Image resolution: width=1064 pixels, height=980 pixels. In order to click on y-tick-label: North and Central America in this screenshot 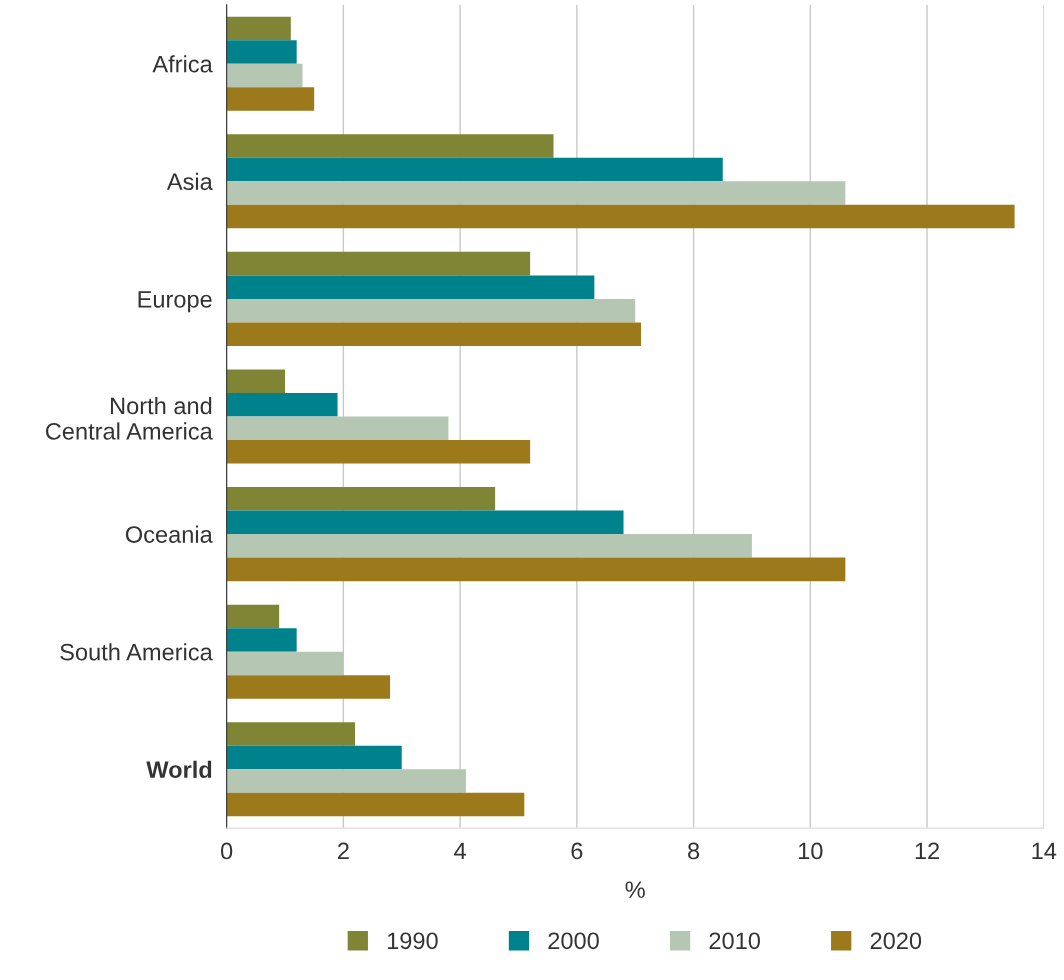, I will do `click(129, 418)`.